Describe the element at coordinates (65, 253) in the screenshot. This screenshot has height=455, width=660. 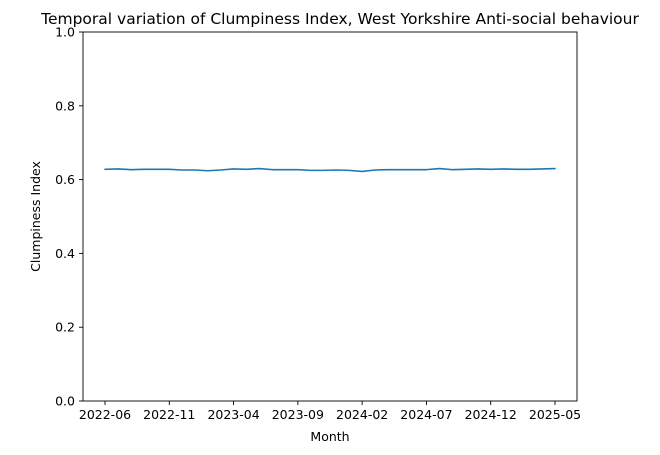
I see `y-tick-label: 0.4` at that location.